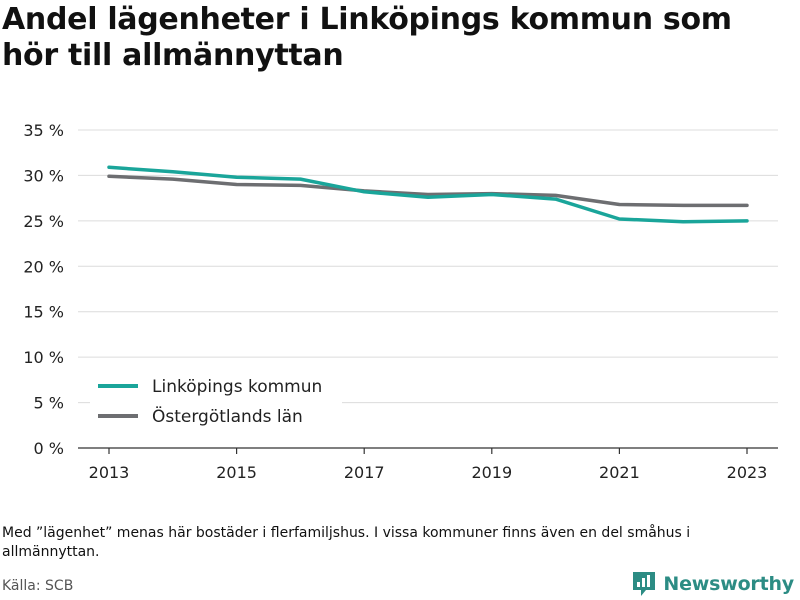 The image size is (800, 600). I want to click on y-tick-label: 20 %, so click(43, 266).